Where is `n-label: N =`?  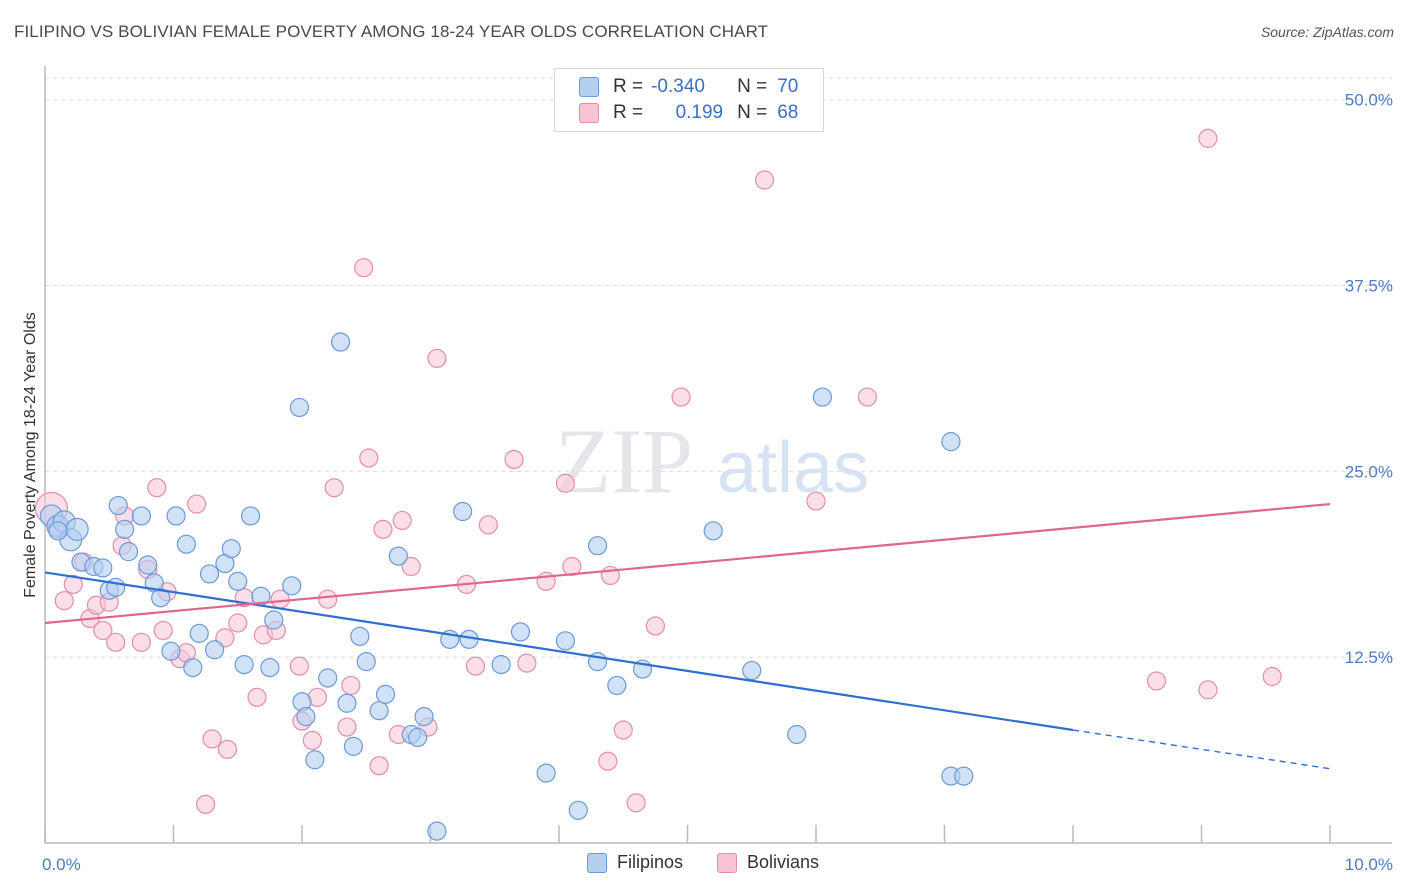 n-label: N = is located at coordinates (752, 112).